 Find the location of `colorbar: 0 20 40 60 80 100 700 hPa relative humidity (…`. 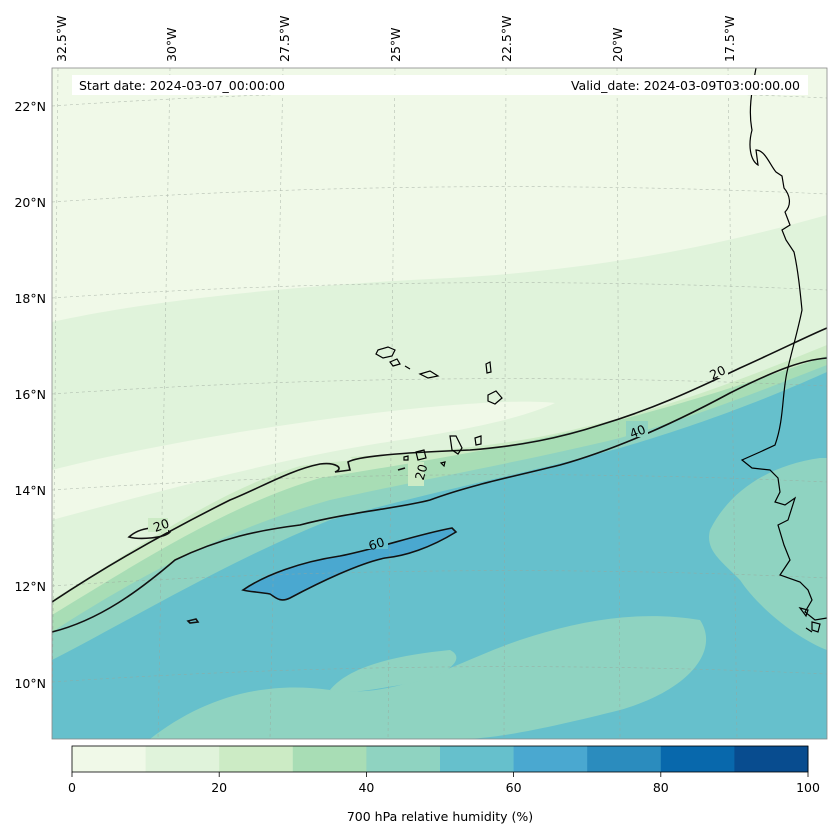

colorbar: 0 20 40 60 80 100 700 hPa relative humidity (… is located at coordinates (444, 784).